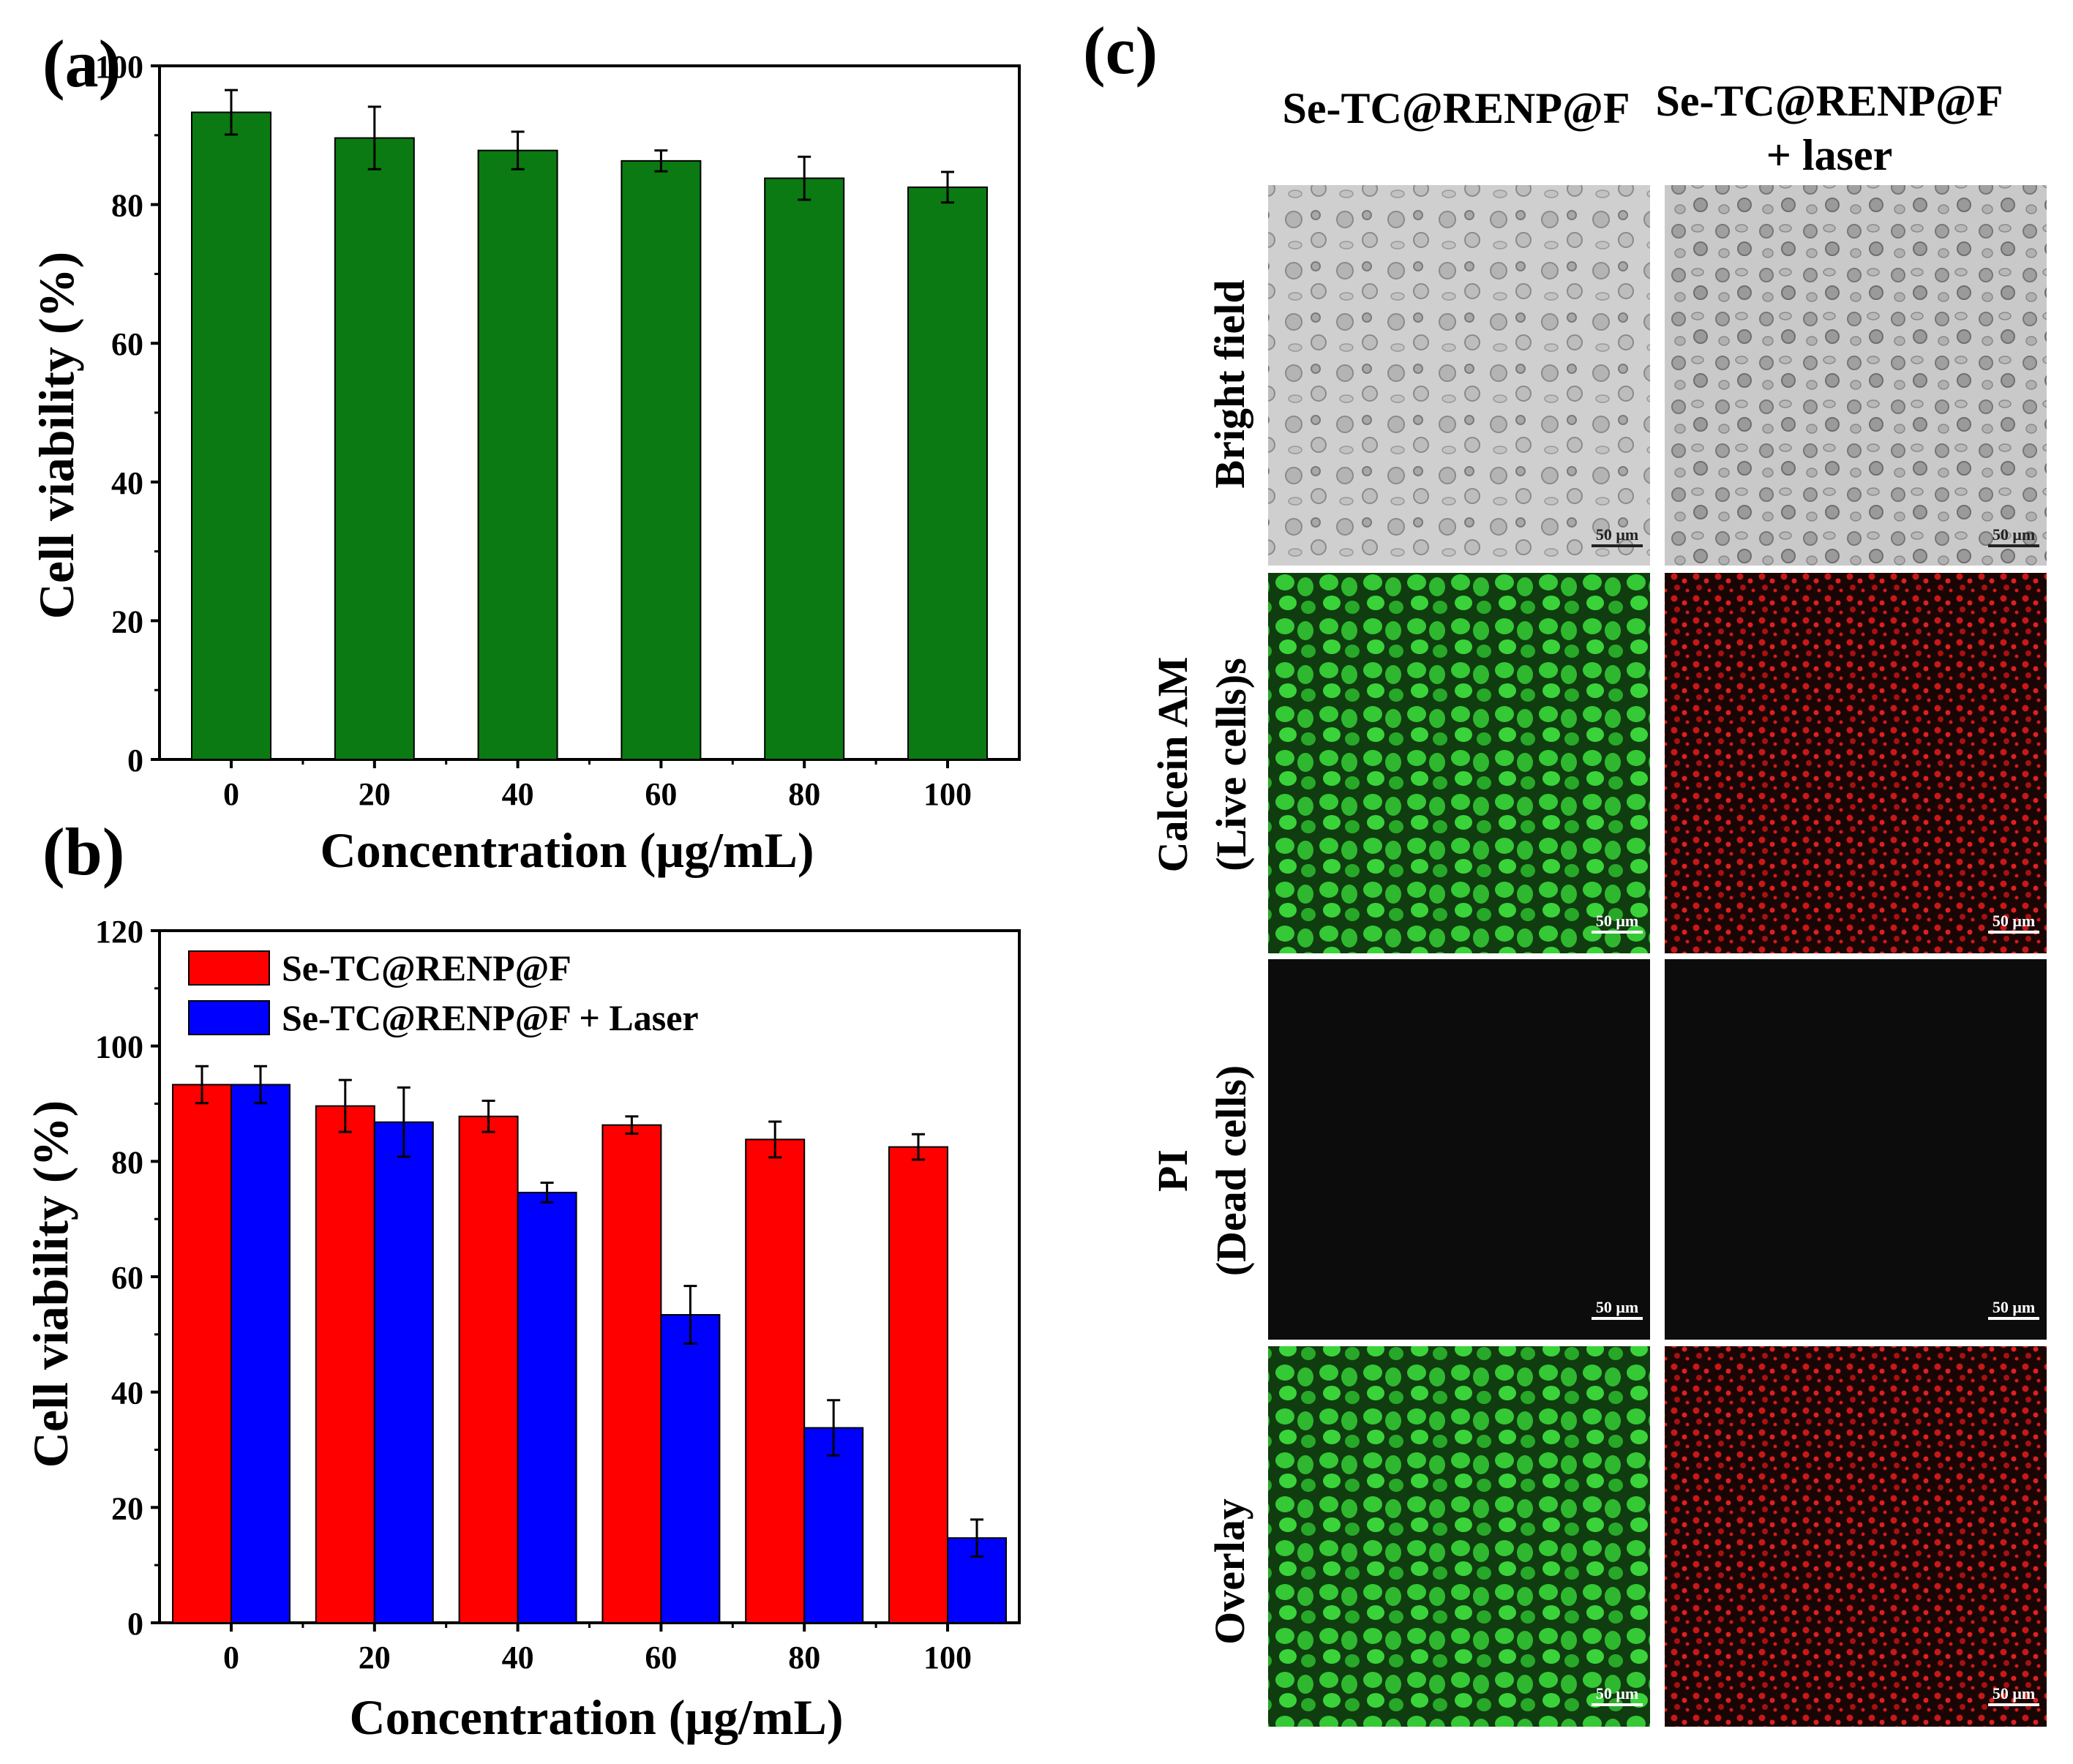 The width and height of the screenshot is (2073, 1764). I want to click on scale-bar-8: 50 μm, so click(2013, 1695).